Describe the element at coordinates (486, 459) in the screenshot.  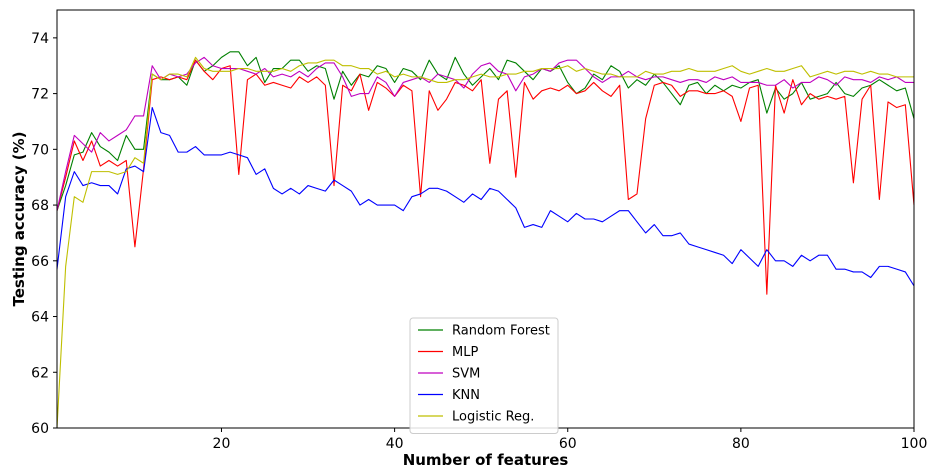
I see `x-axis-label: Number of features` at that location.